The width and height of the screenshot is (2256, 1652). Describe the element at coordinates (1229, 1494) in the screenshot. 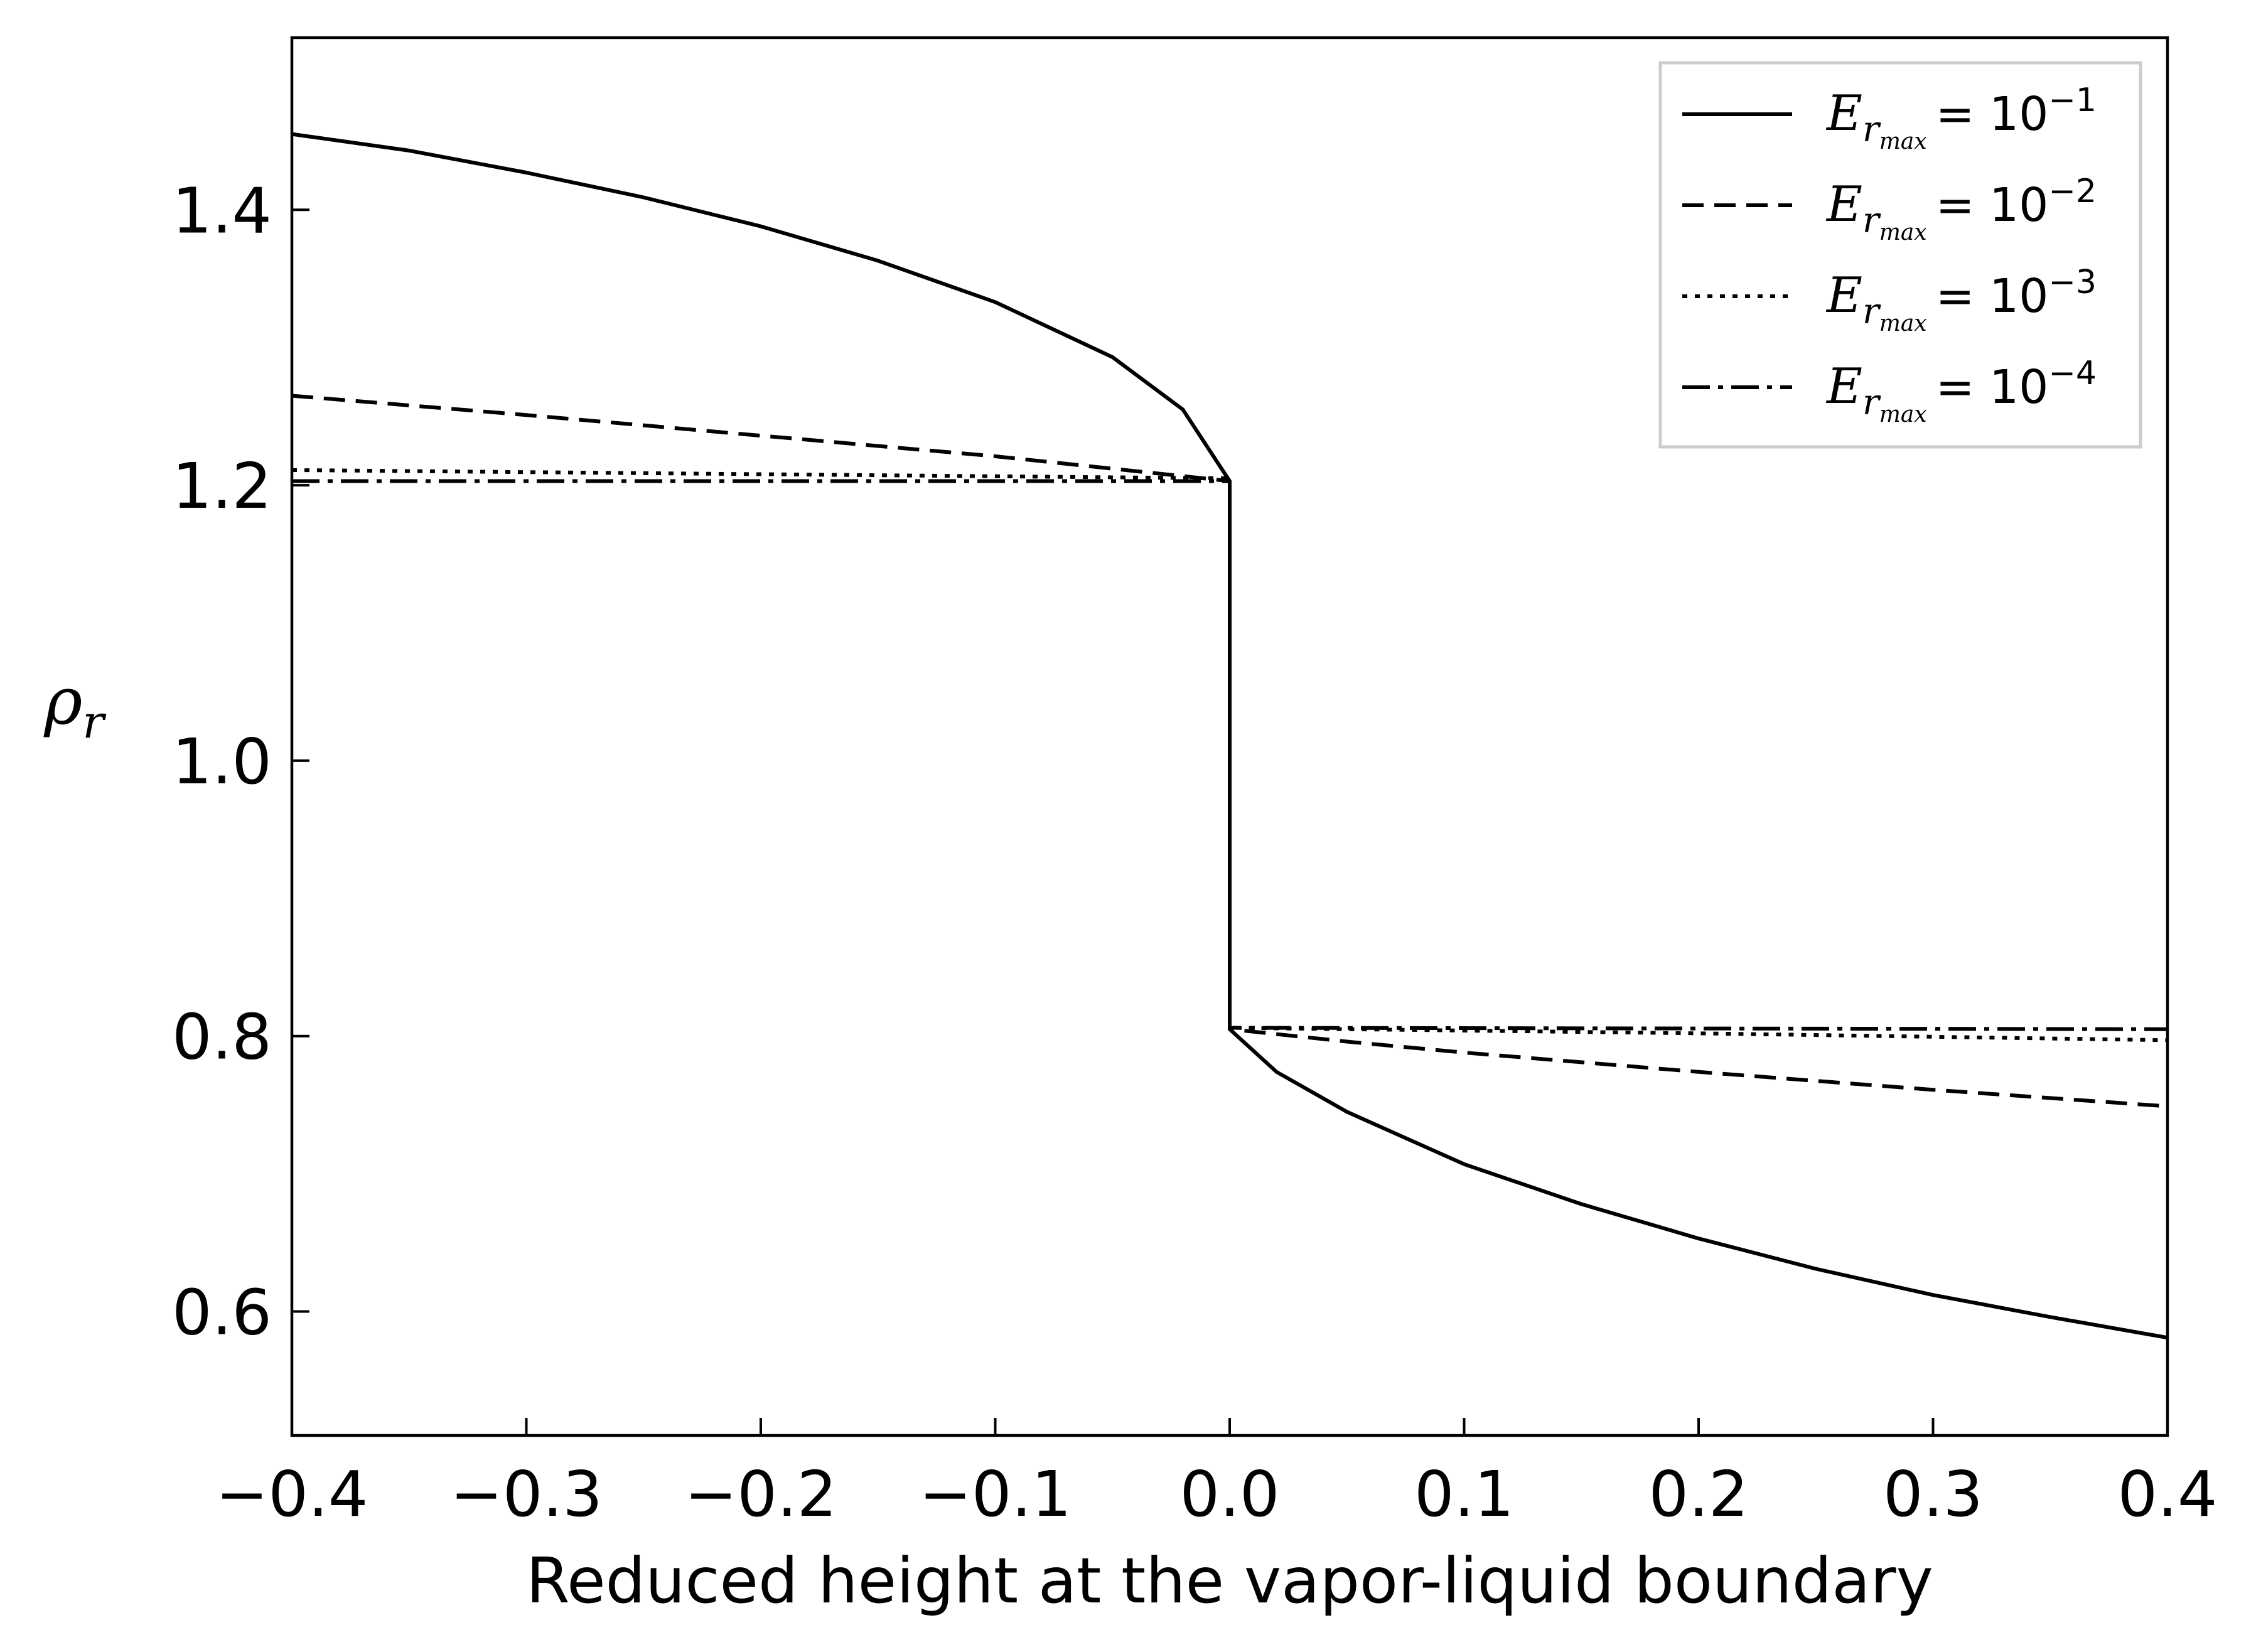

I see `x-tick-label: 0.0` at that location.